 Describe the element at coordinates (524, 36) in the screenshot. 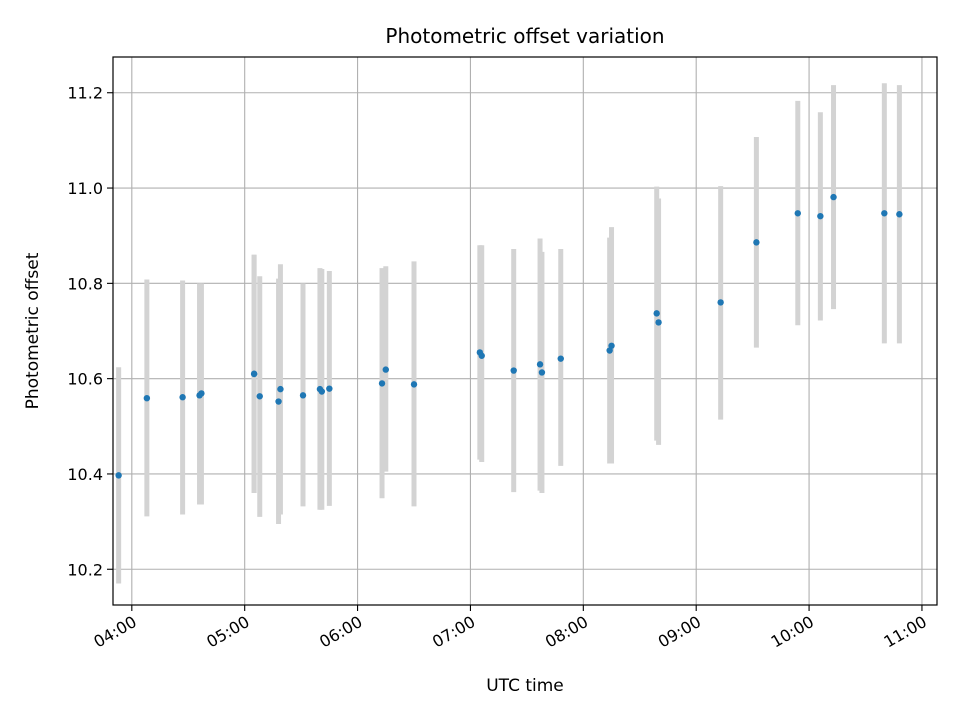

I see `chart-title: Photometric offset variation` at that location.